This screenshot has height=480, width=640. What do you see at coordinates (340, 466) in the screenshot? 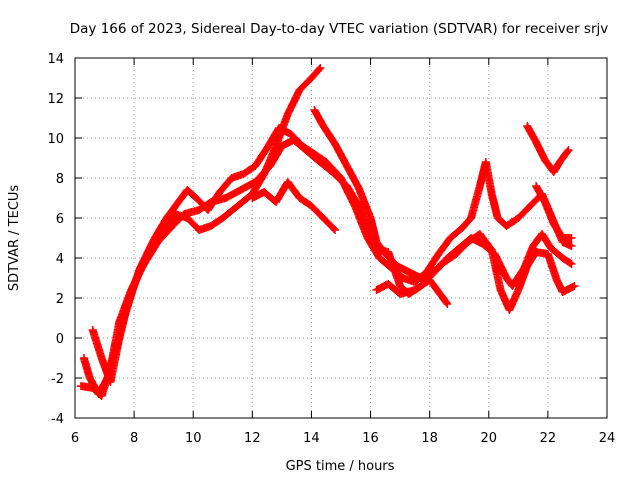
I see `x-axis-label: GPS time / hours` at bounding box center [340, 466].